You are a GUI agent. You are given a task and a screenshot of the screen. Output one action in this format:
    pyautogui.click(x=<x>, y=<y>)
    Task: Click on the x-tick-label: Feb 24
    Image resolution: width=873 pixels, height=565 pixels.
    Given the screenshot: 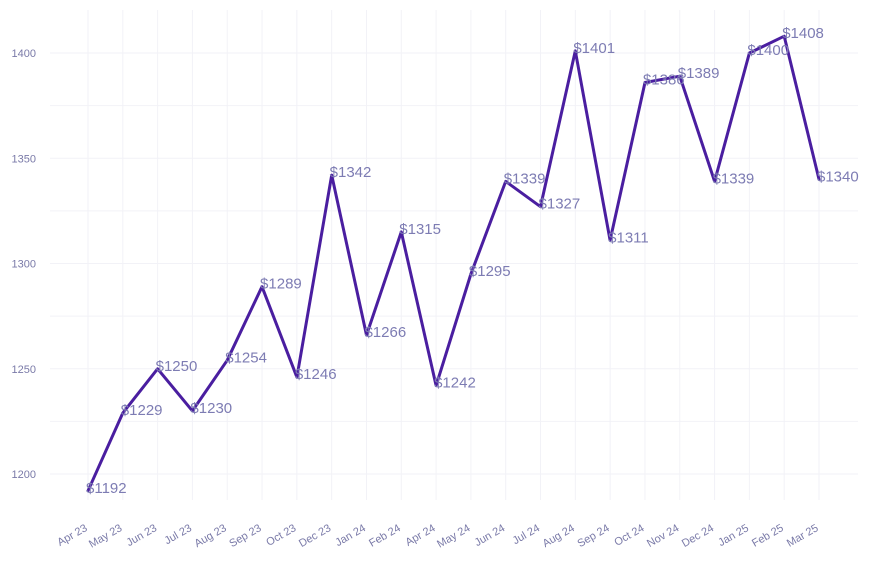 What is the action you would take?
    pyautogui.click(x=385, y=536)
    